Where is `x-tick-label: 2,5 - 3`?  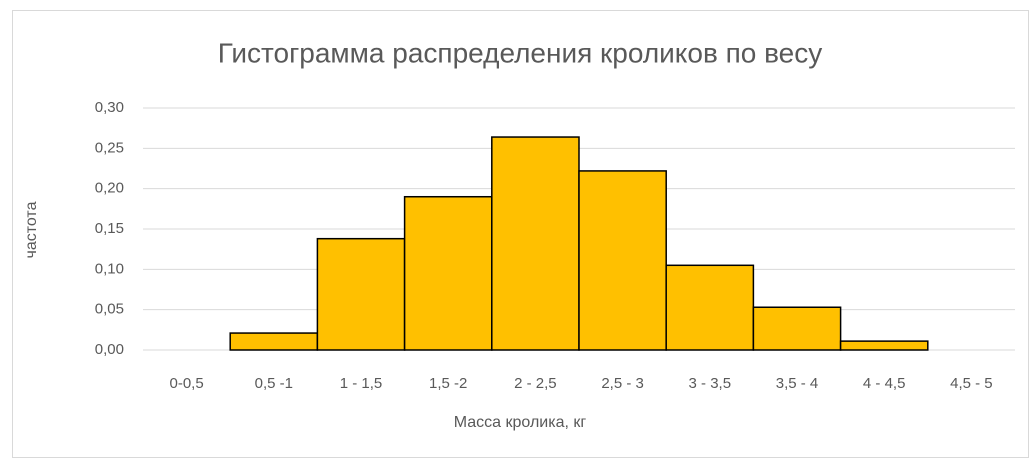 x-tick-label: 2,5 - 3 is located at coordinates (622, 383).